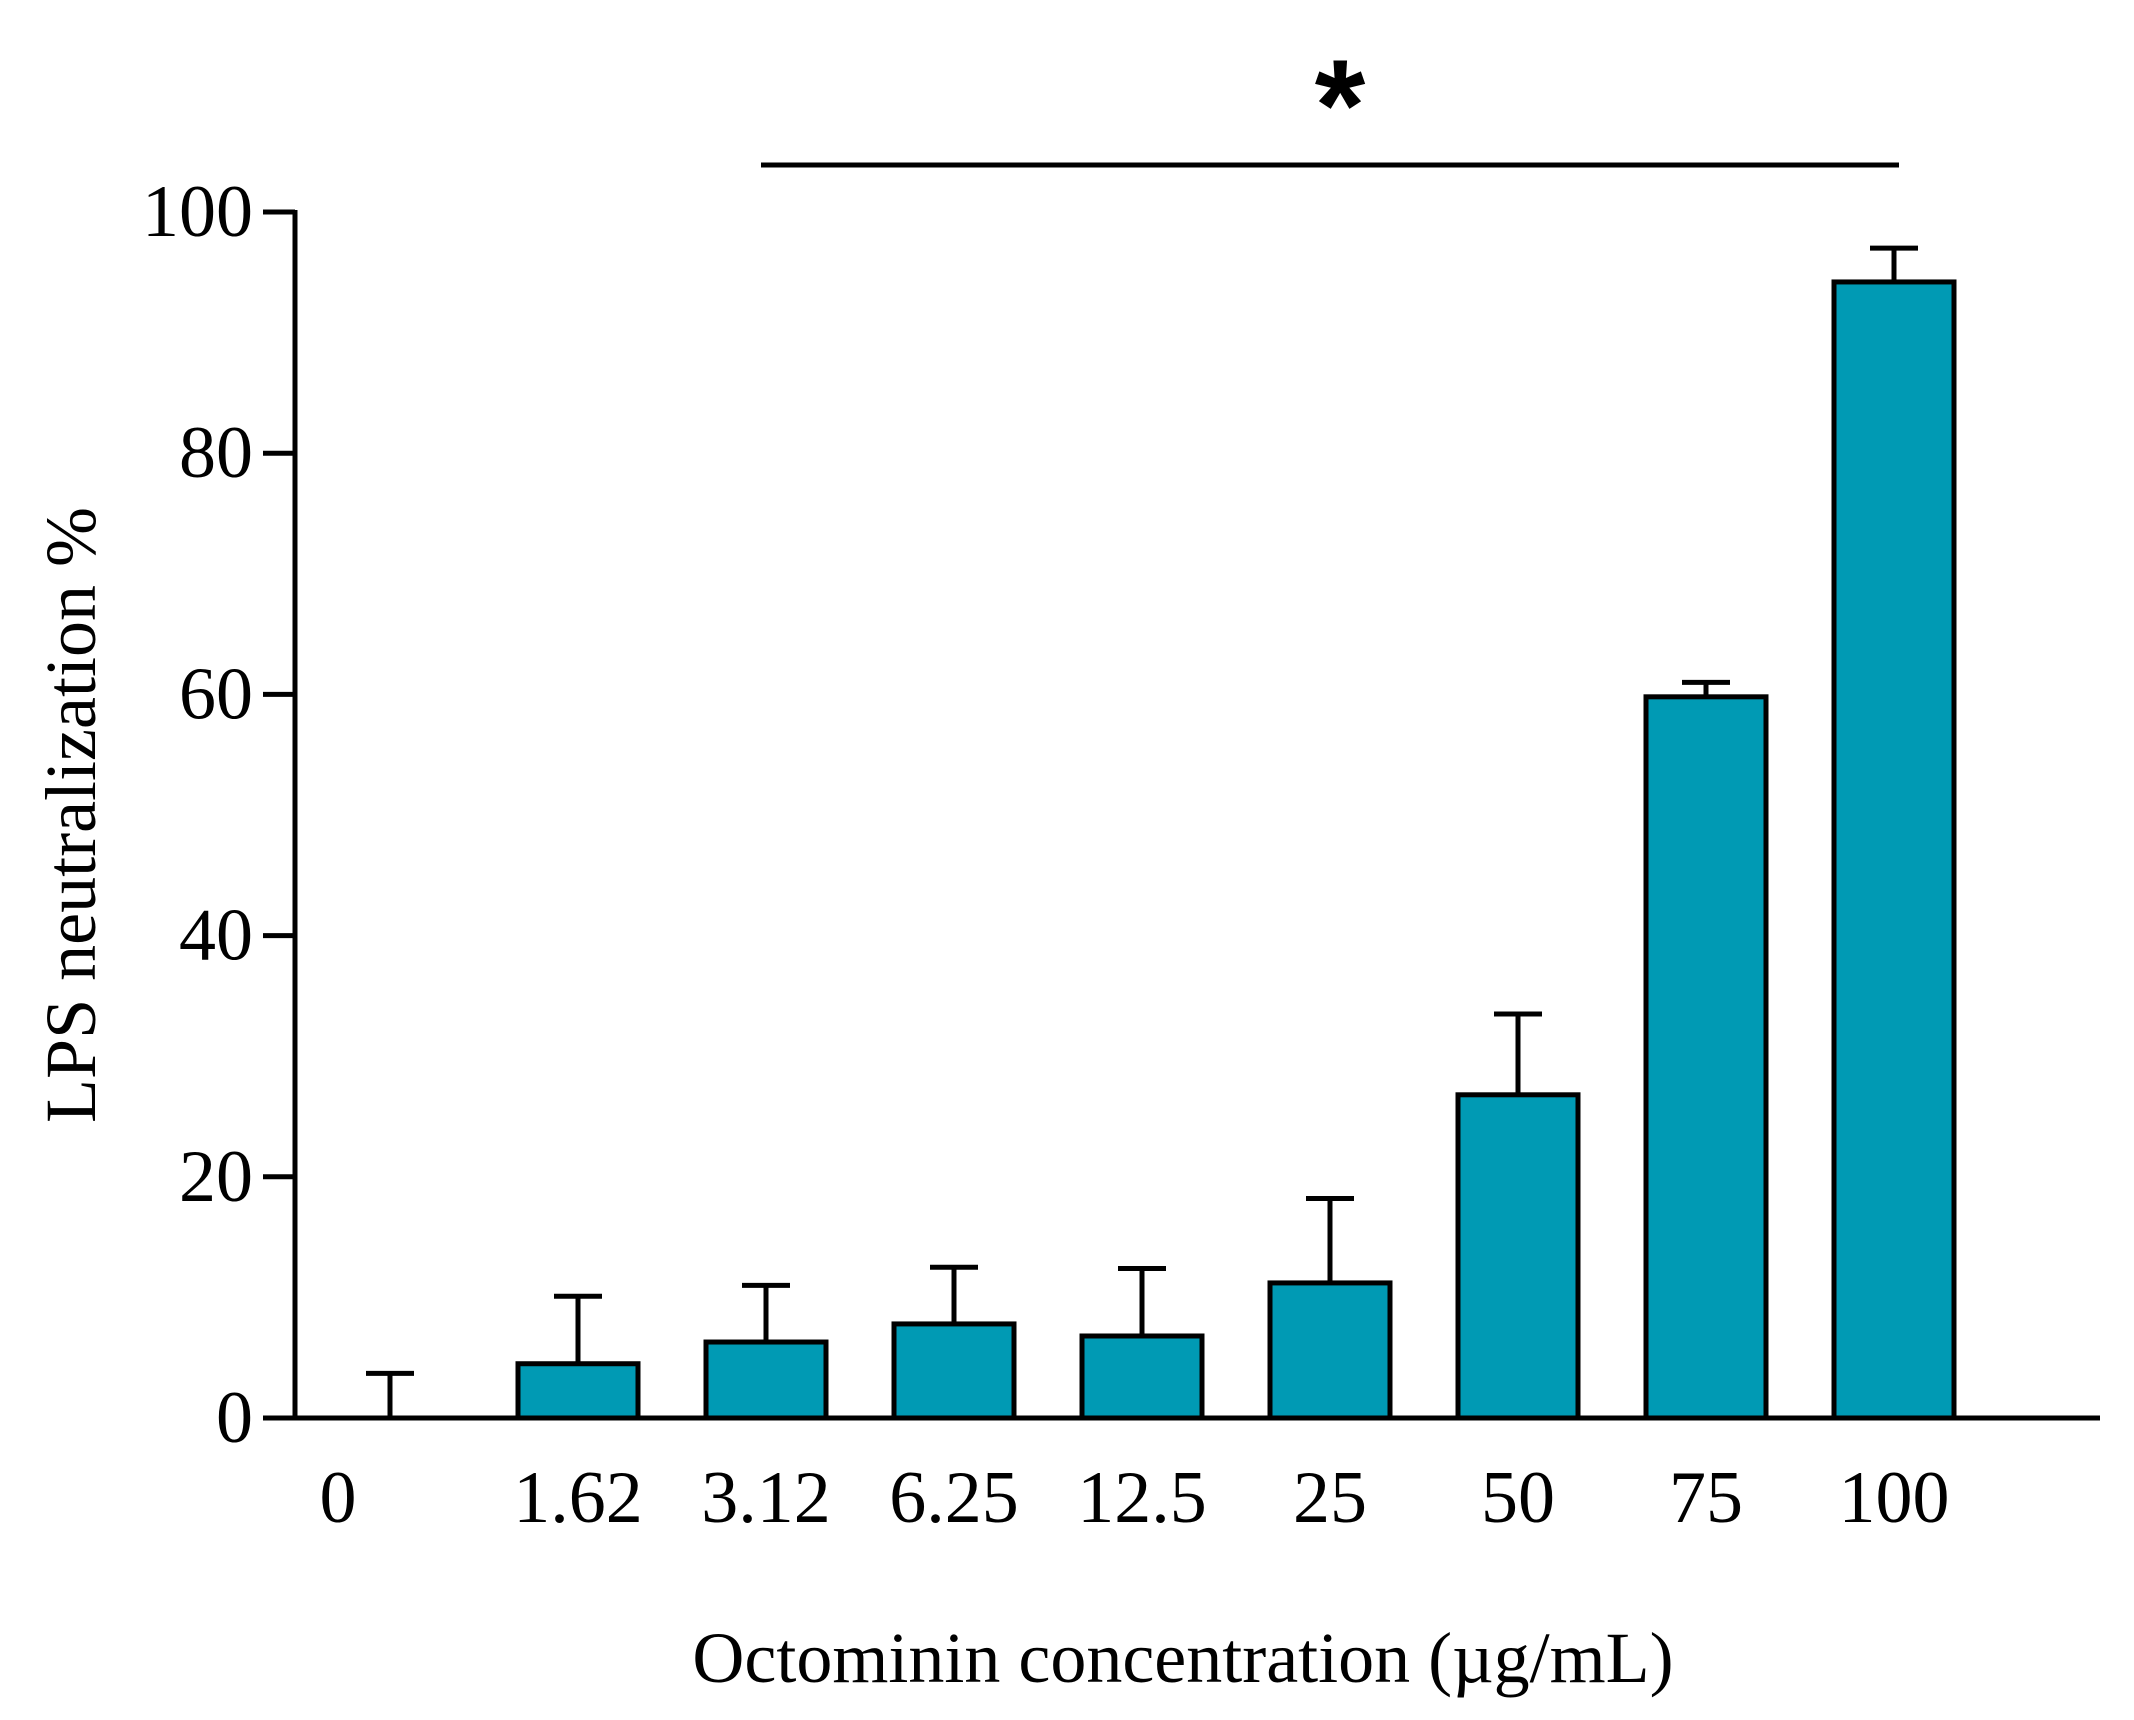 The height and width of the screenshot is (1720, 2134). What do you see at coordinates (1518, 1498) in the screenshot?
I see `x-tick-label: 50` at bounding box center [1518, 1498].